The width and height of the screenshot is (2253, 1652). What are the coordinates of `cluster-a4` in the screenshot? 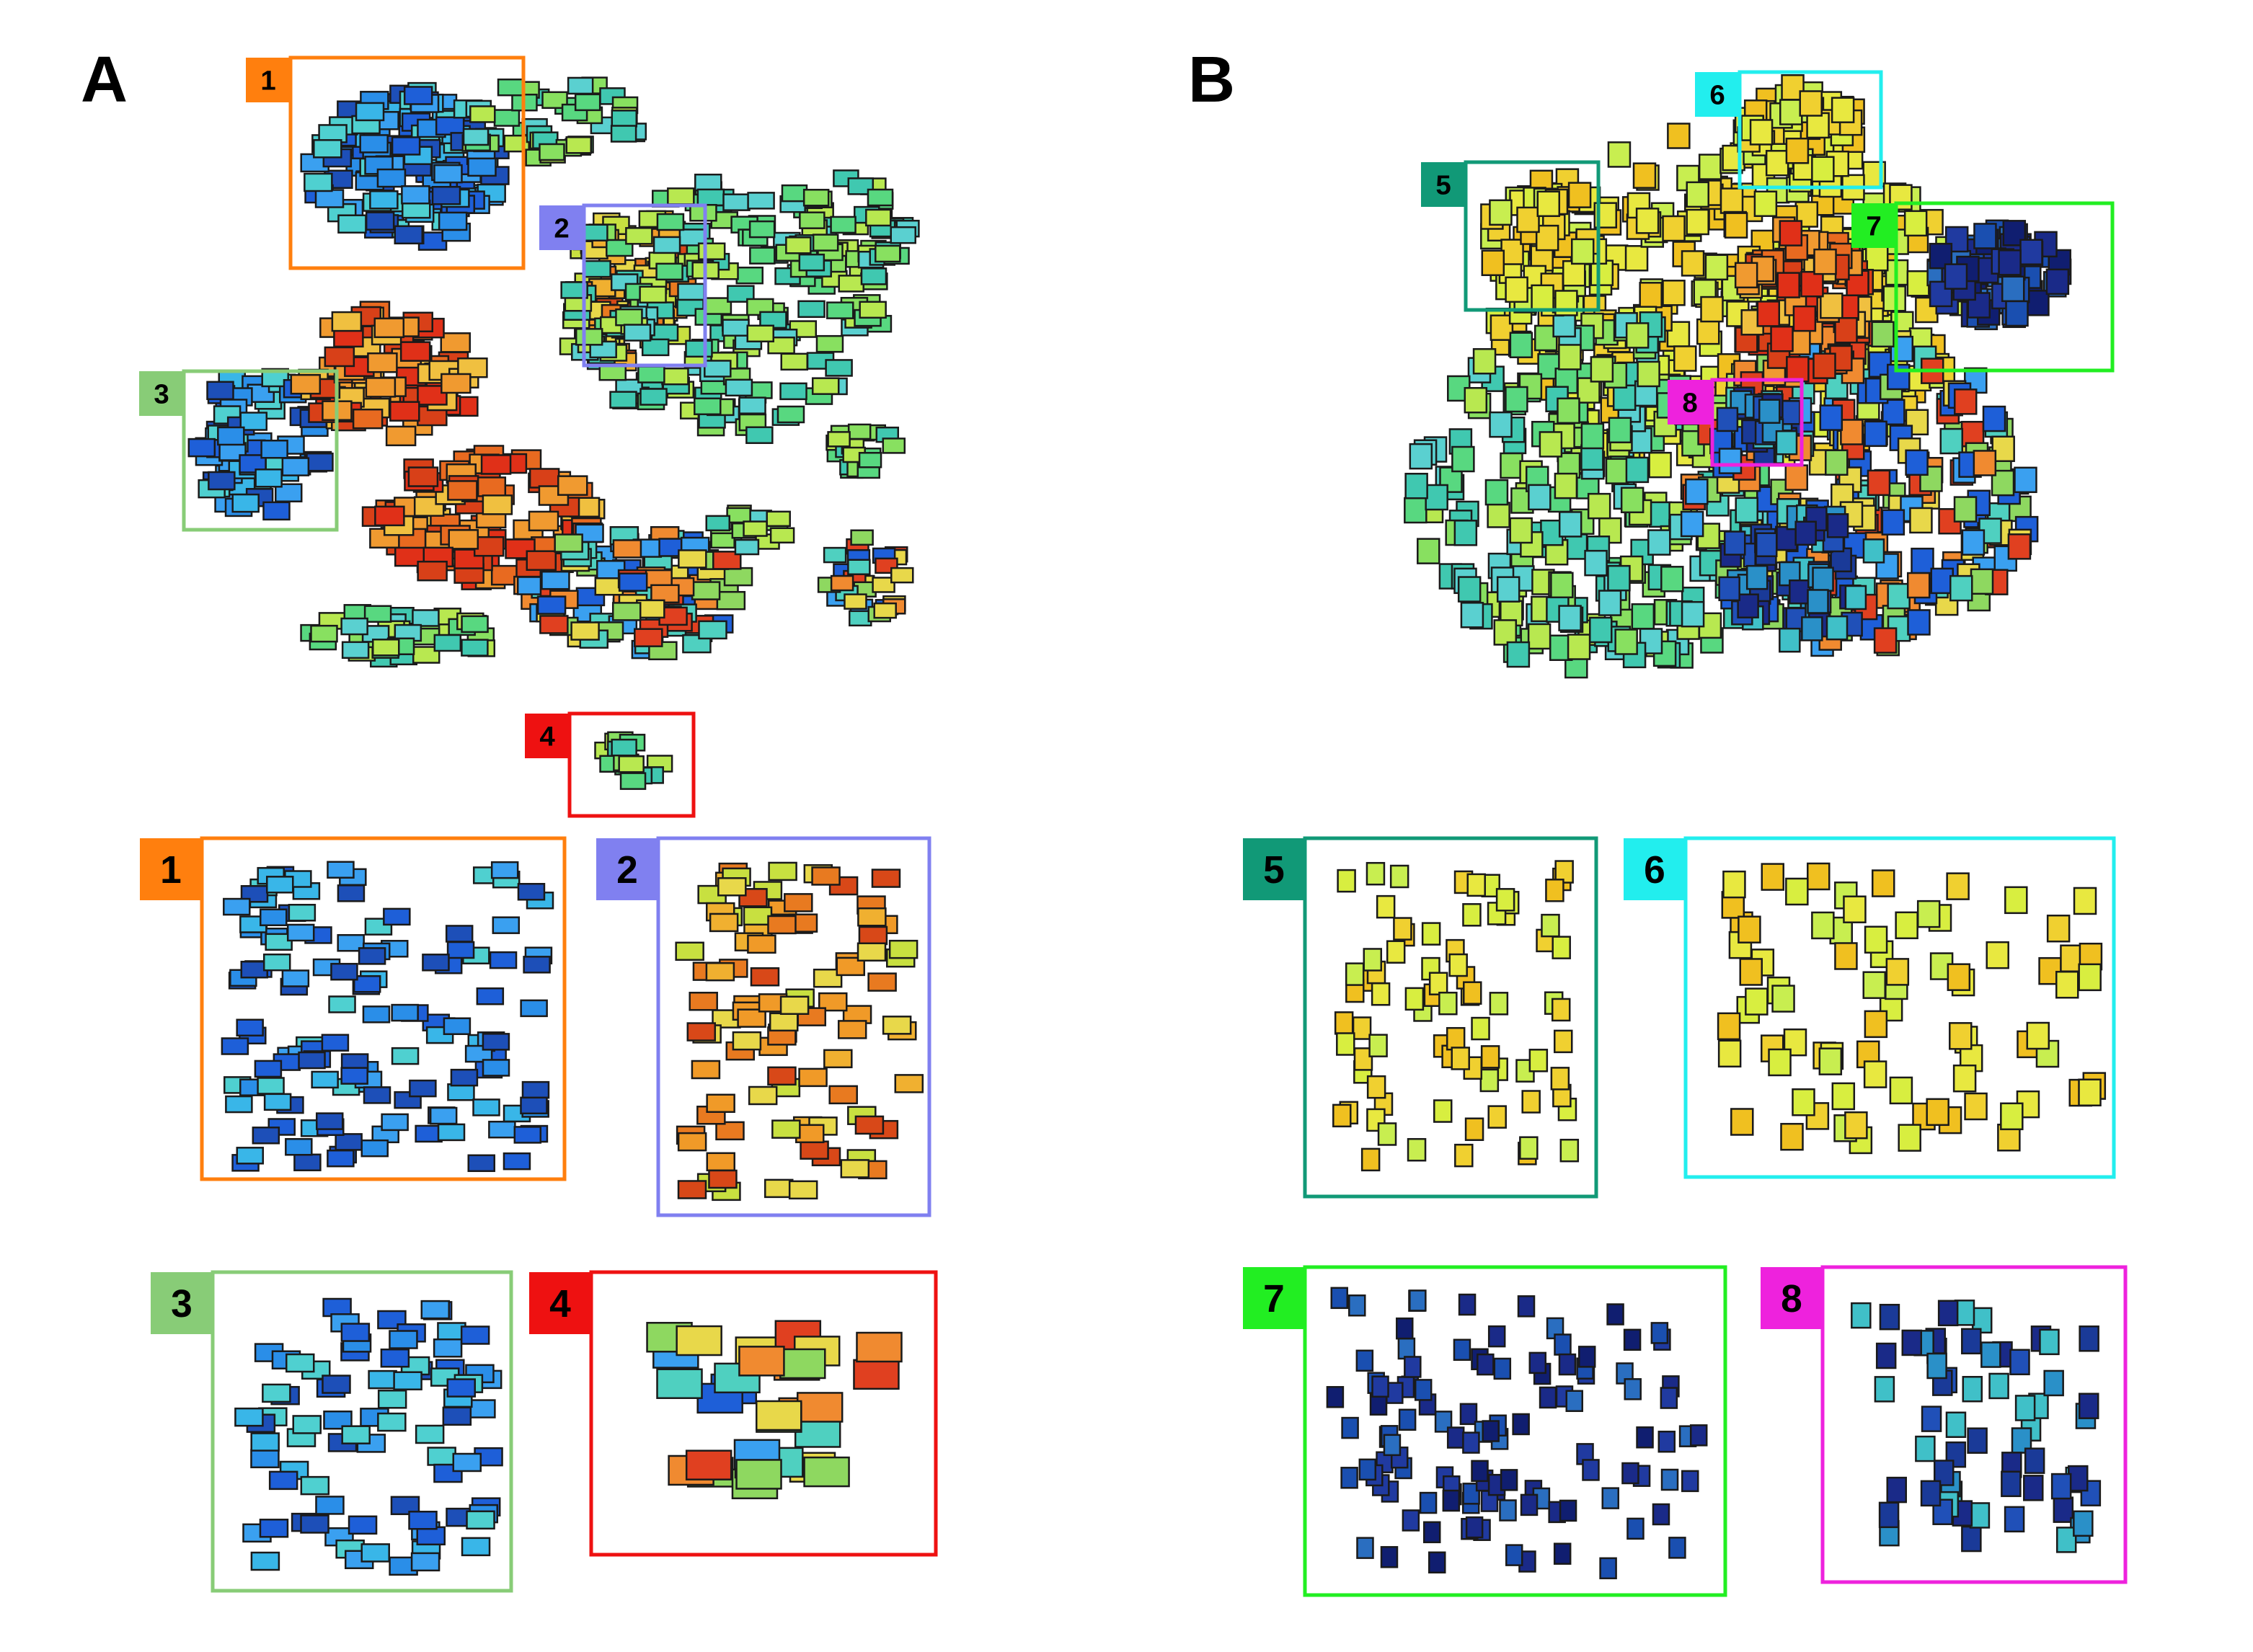 It's located at (634, 760).